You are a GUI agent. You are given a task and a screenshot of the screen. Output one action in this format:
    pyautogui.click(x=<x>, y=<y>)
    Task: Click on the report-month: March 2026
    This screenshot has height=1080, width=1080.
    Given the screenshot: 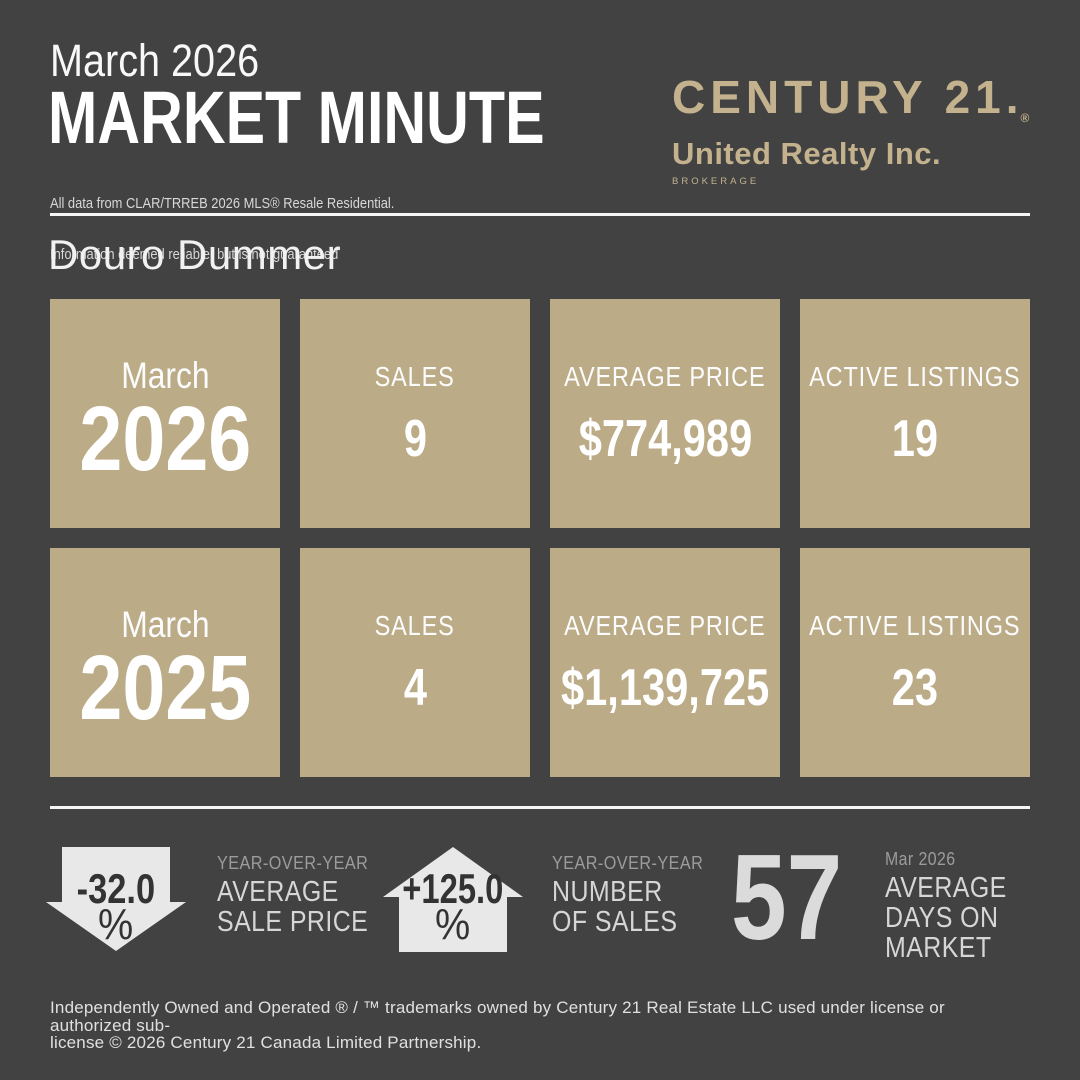 What is the action you would take?
    pyautogui.click(x=155, y=60)
    